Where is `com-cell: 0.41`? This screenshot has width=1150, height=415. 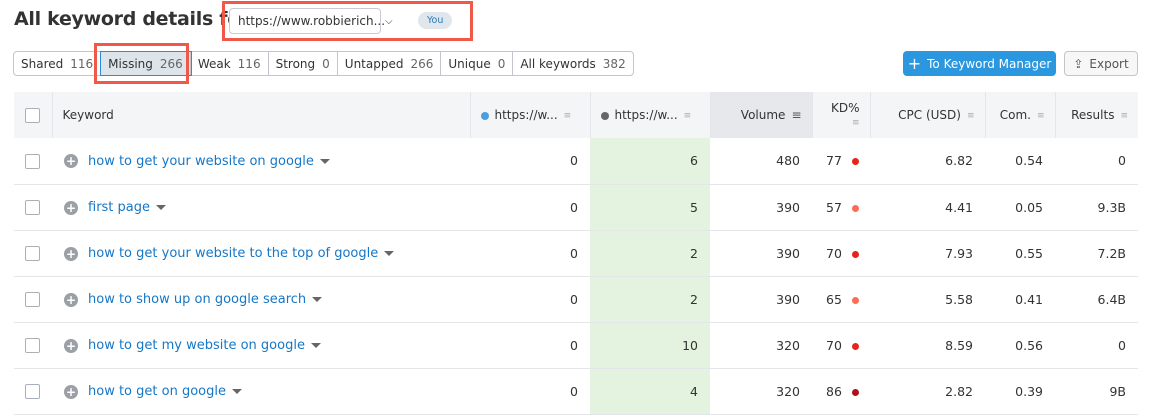
com-cell: 0.41 is located at coordinates (1020, 299).